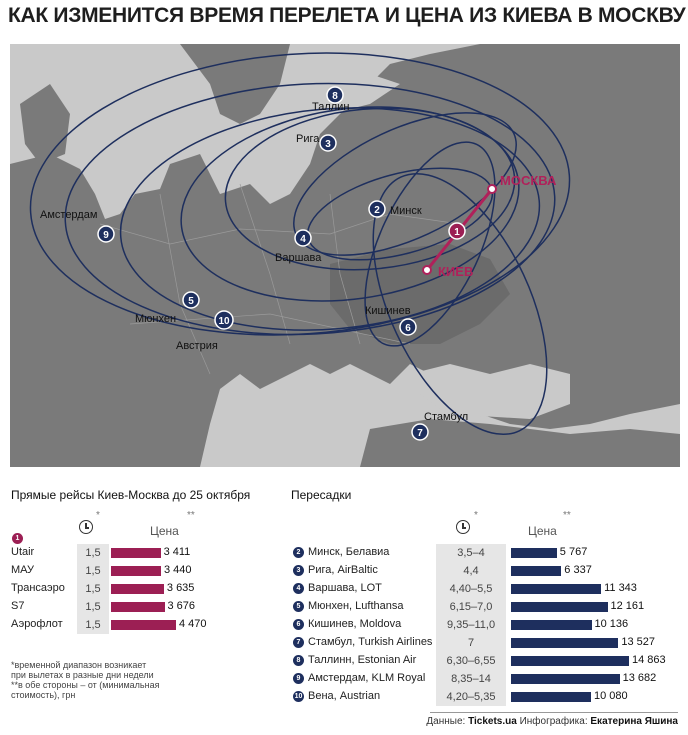  What do you see at coordinates (490, 391) in the screenshot?
I see `black-sea` at bounding box center [490, 391].